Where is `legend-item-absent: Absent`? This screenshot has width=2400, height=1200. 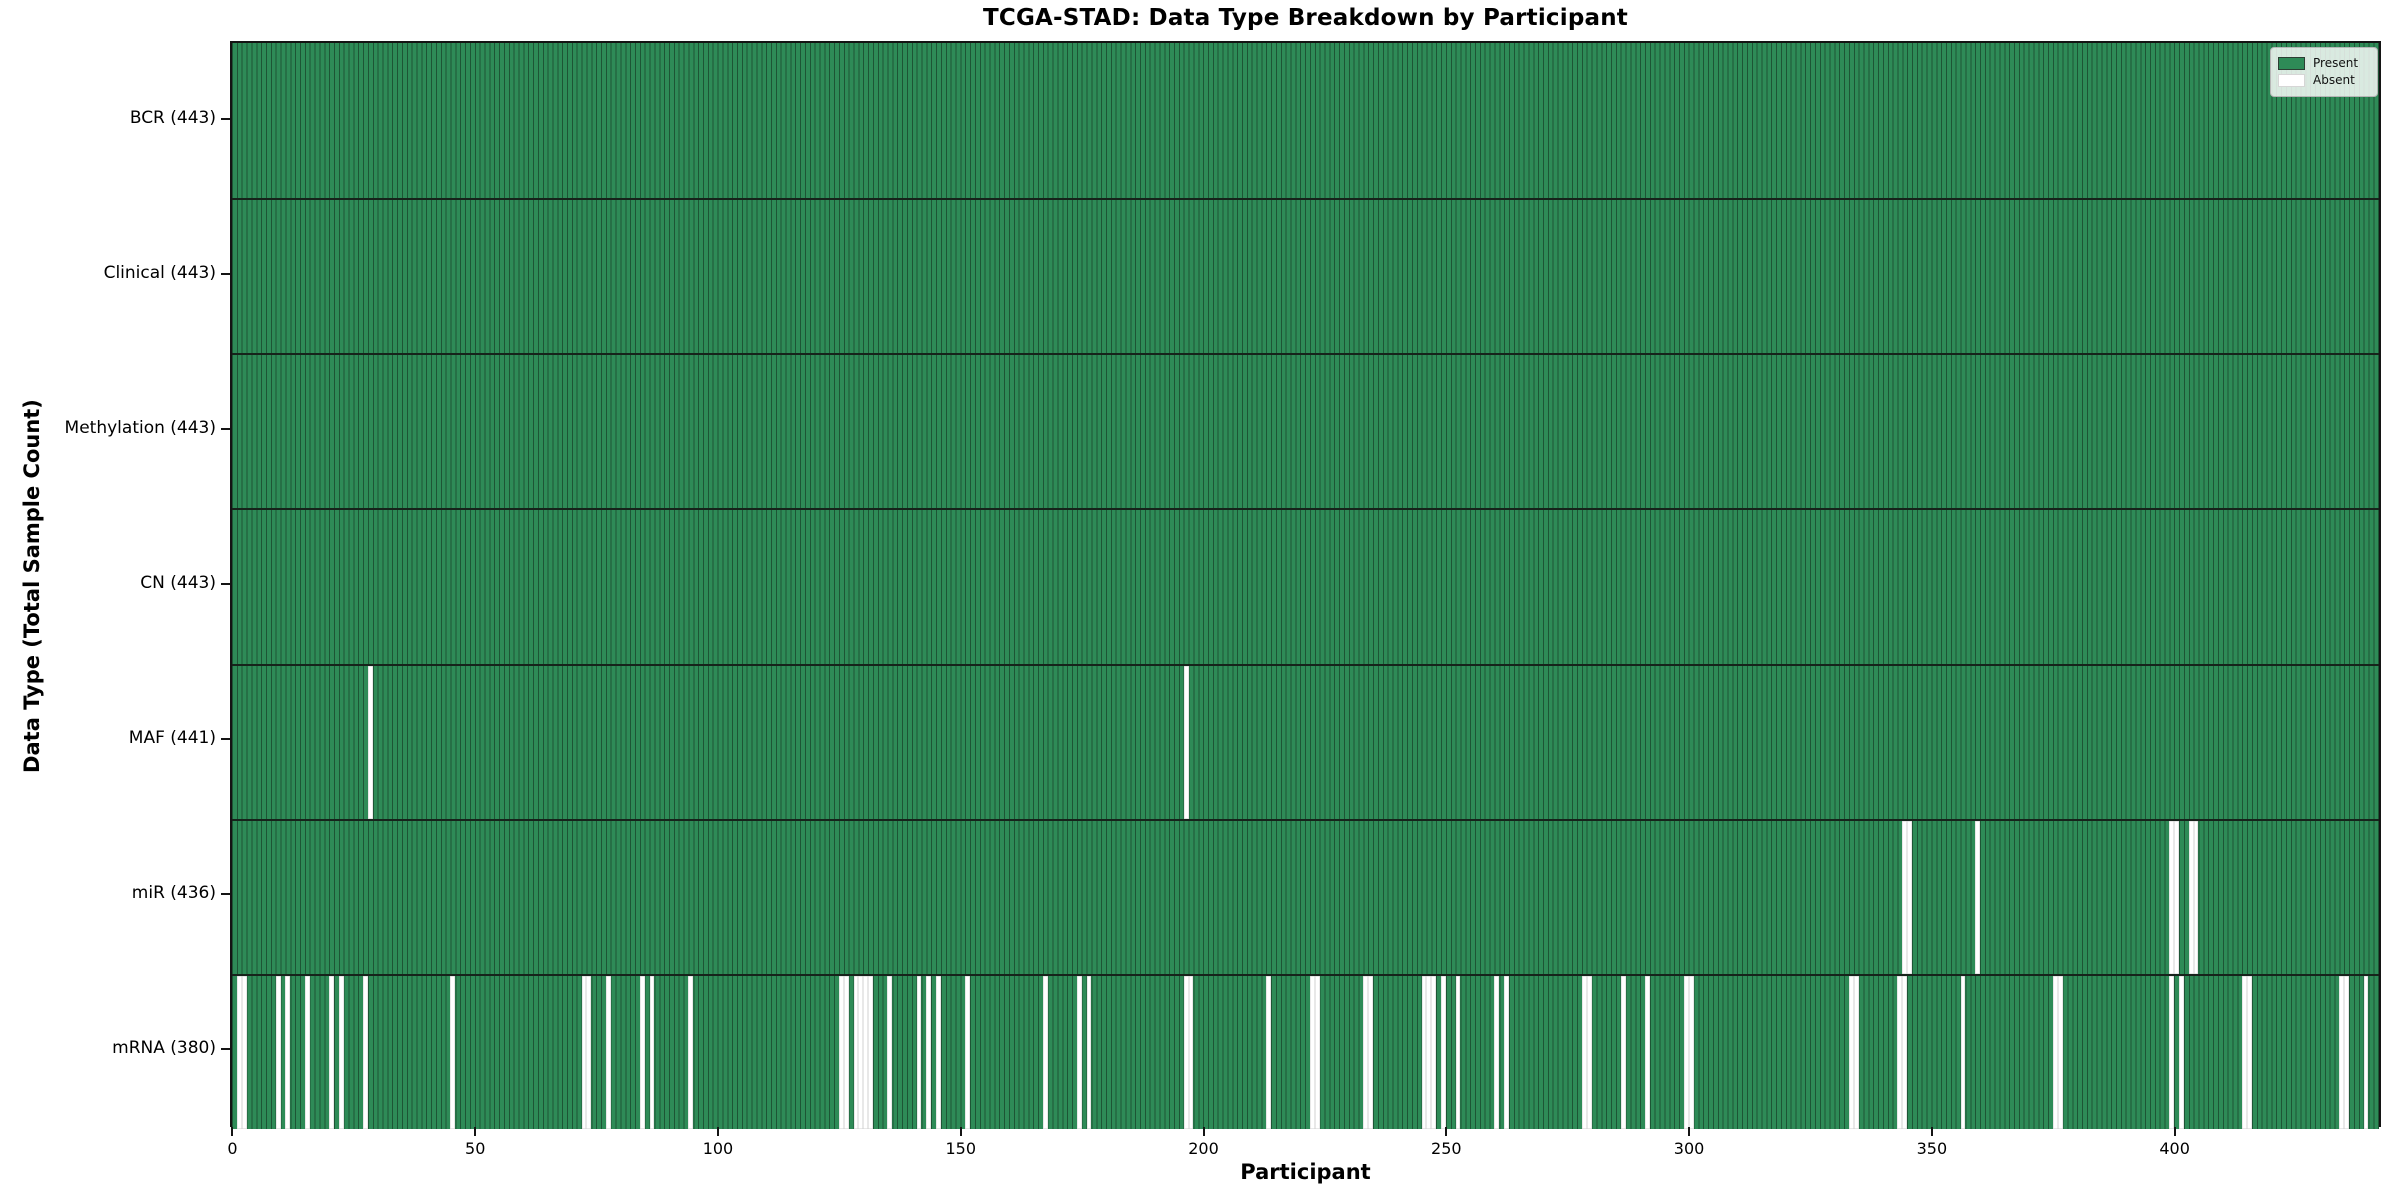 legend-item-absent: Absent is located at coordinates (2323, 80).